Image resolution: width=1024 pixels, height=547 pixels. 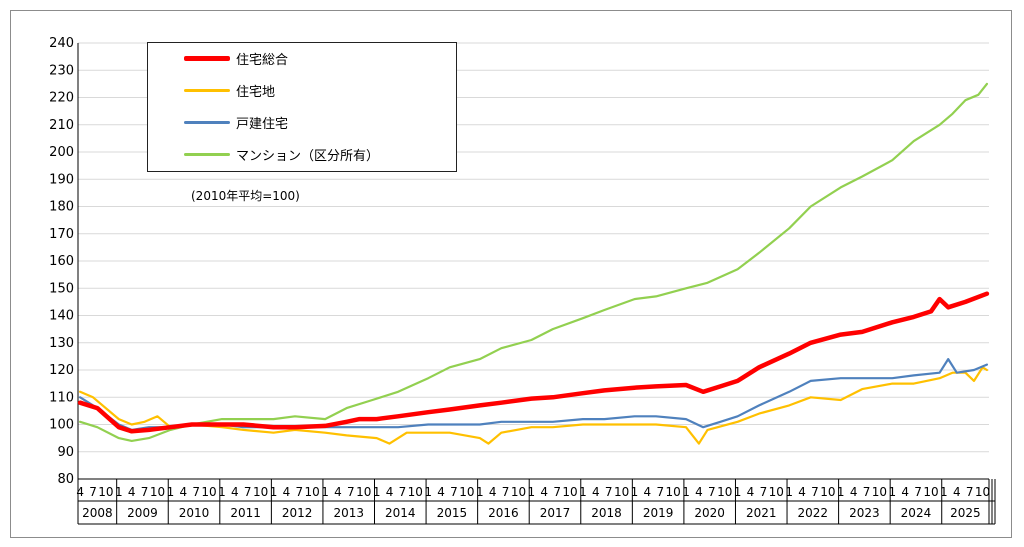 I want to click on year-label: 2009, so click(x=142, y=513).